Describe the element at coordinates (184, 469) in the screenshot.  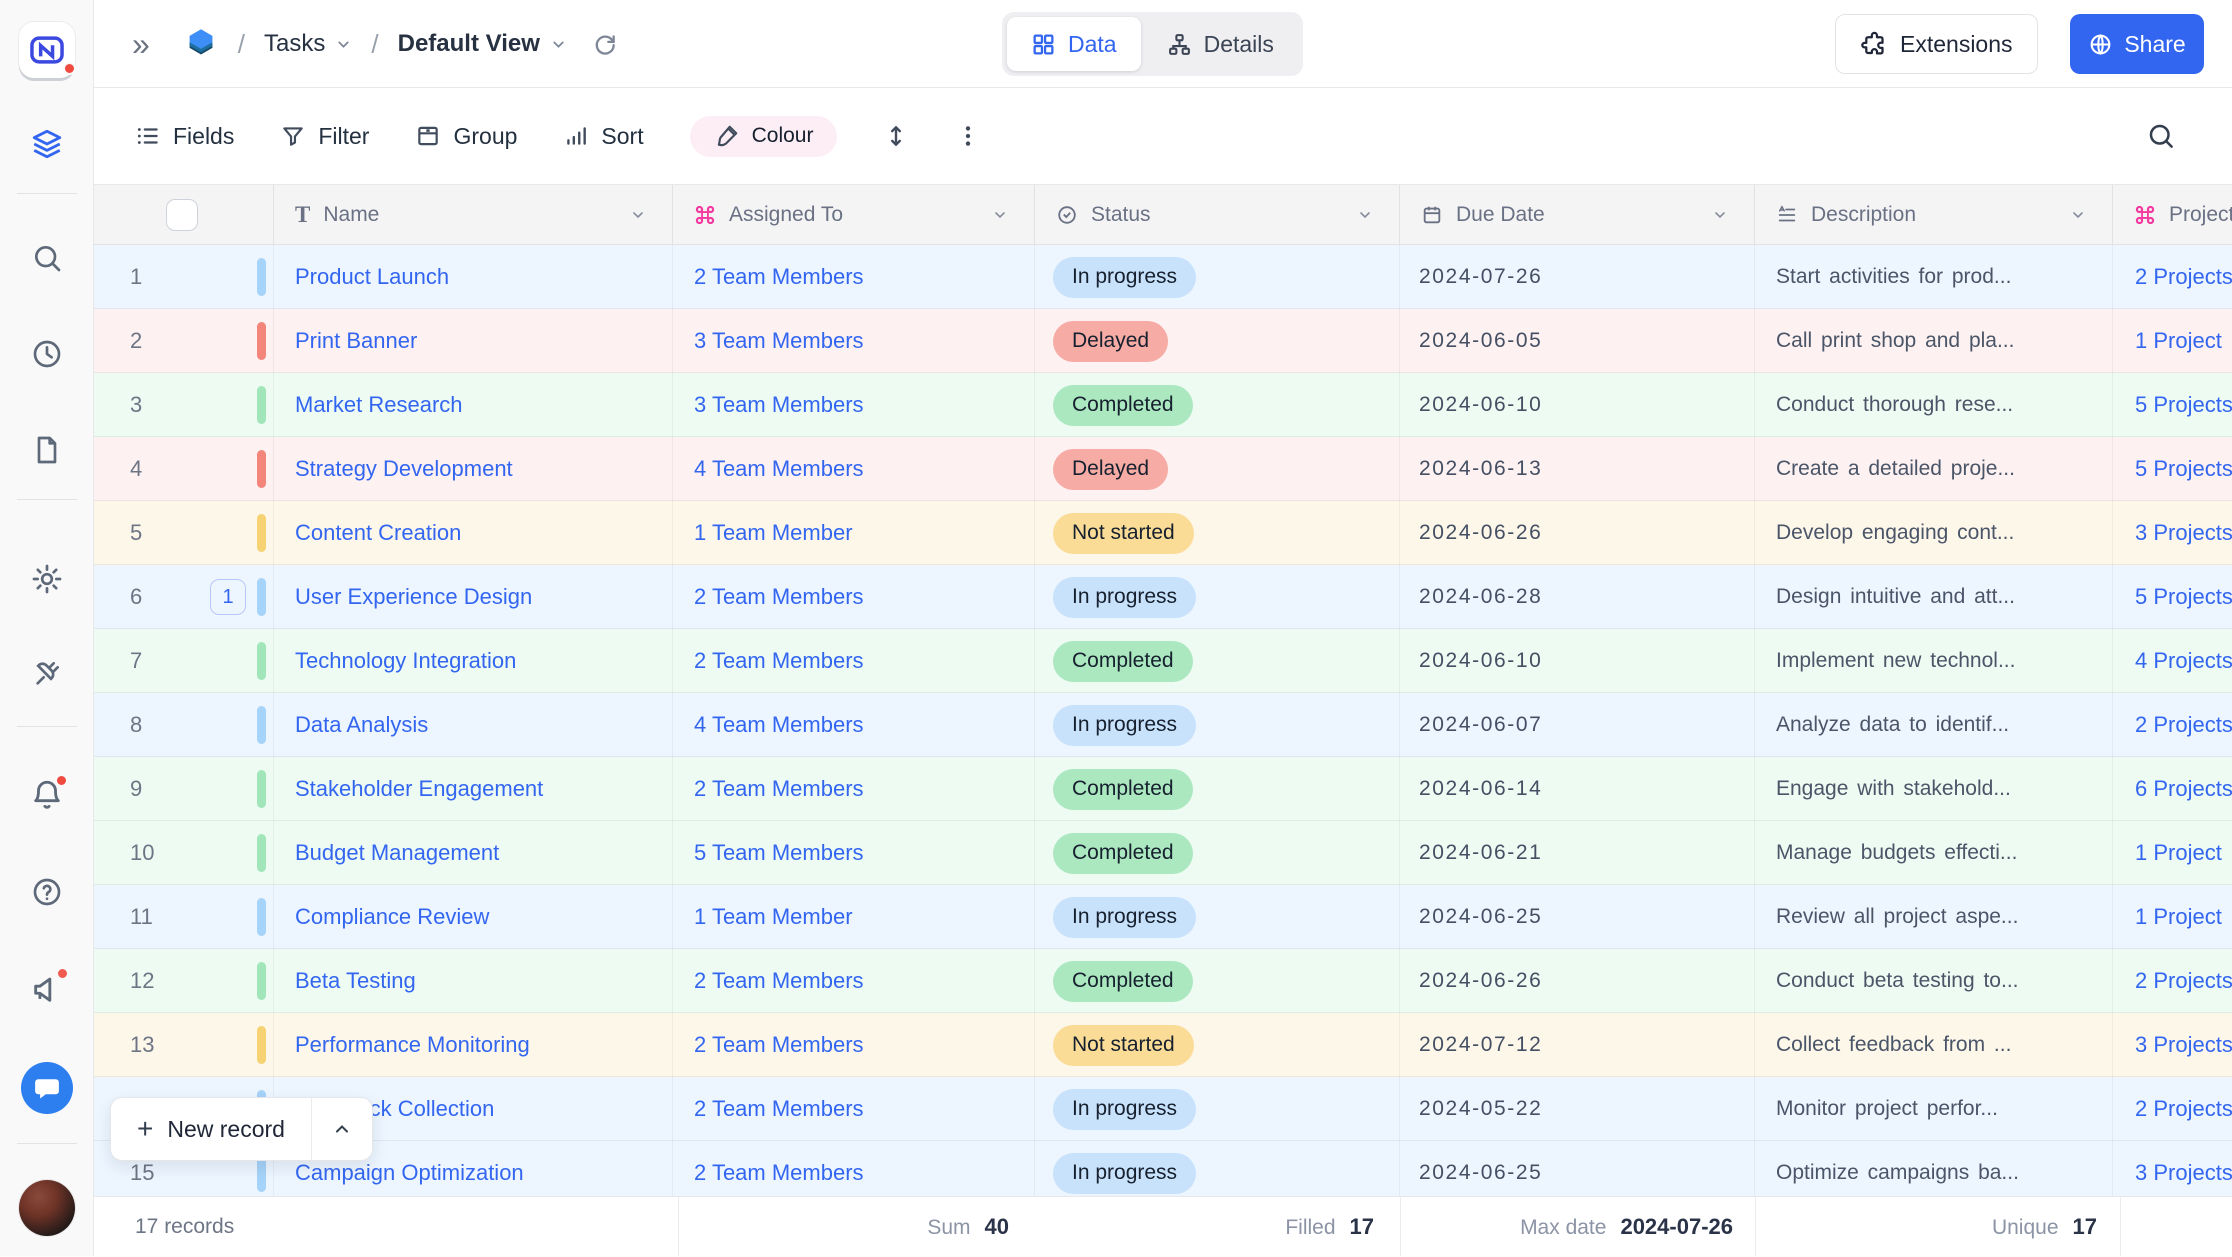
I see `row-number-cell: 4` at that location.